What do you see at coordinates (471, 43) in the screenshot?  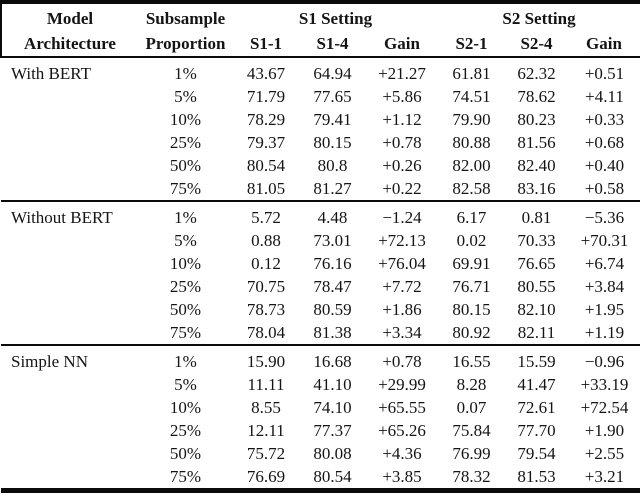 I see `header-s2-1: S2-1` at bounding box center [471, 43].